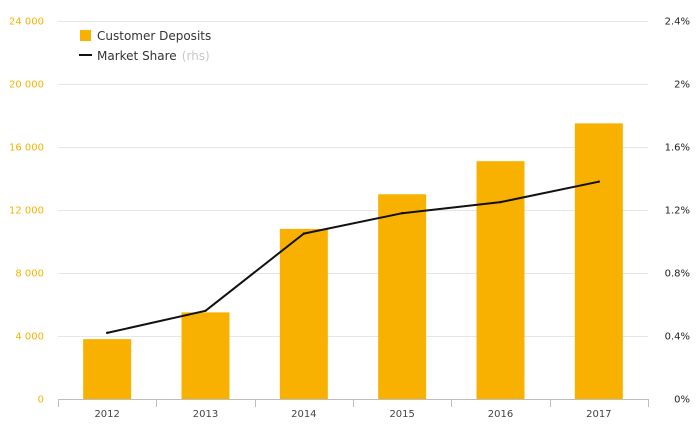  I want to click on legend-label-customer-deposits: Customer Deposits, so click(154, 36).